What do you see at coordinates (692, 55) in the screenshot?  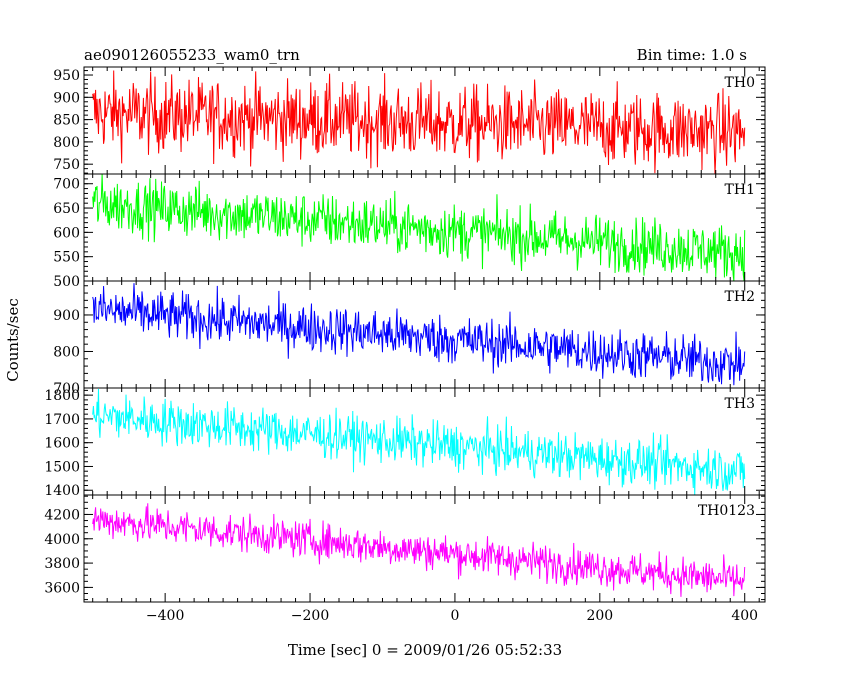 I see `bin-time-label: Bin time: 1.0 s` at bounding box center [692, 55].